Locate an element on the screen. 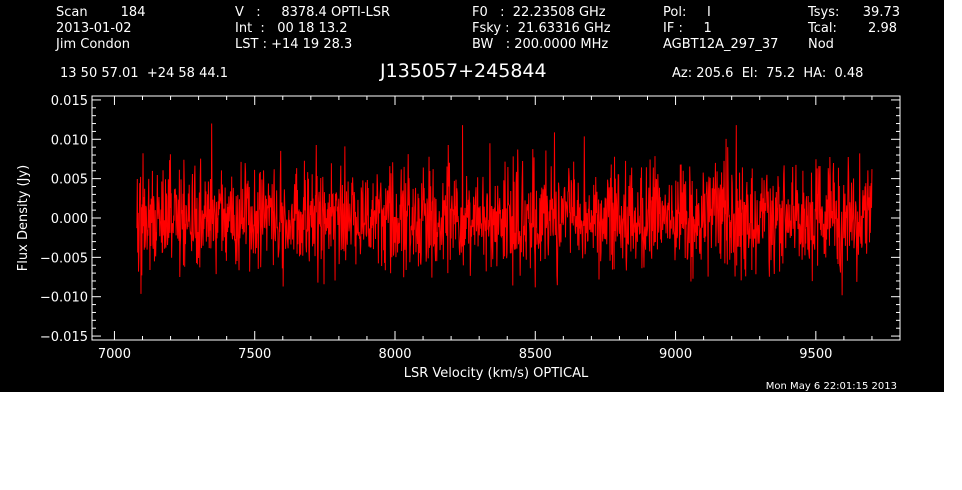 This screenshot has width=962, height=490. observation-date: 2013-01-02 is located at coordinates (94, 28).